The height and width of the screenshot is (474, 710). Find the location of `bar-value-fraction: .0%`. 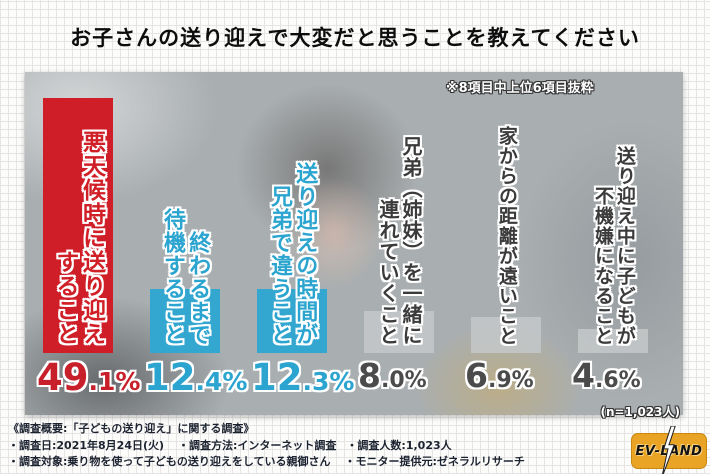

bar-value-fraction: .0% is located at coordinates (403, 380).